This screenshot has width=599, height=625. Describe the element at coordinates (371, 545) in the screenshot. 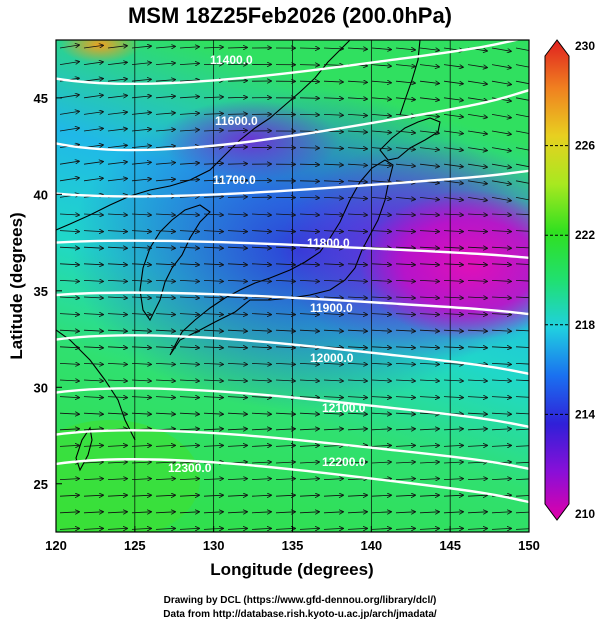

I see `x-tick-label: 140` at that location.